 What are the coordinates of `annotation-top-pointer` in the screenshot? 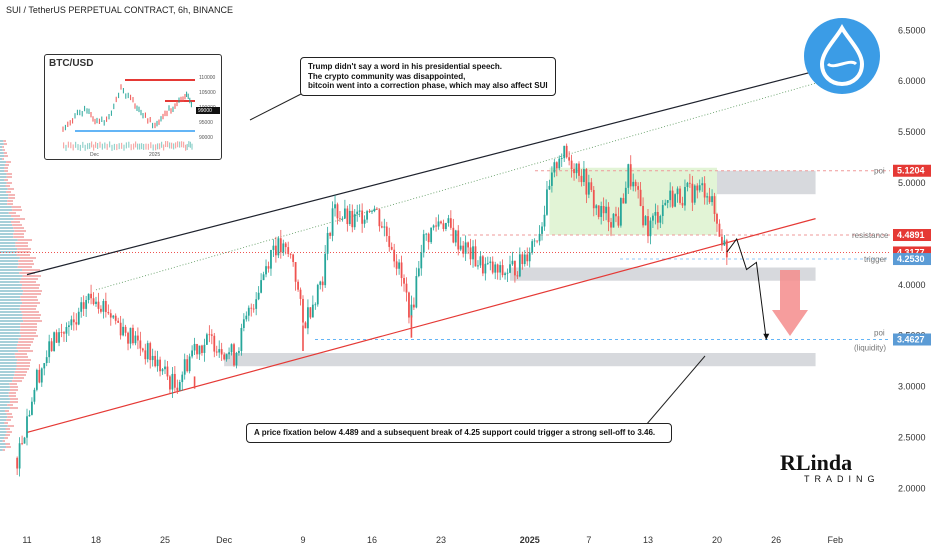 It's located at (277, 106).